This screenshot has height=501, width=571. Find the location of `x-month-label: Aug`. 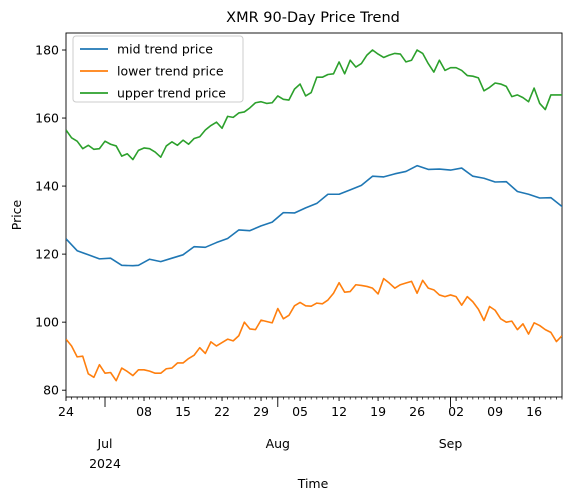

x-month-label: Aug is located at coordinates (278, 443).